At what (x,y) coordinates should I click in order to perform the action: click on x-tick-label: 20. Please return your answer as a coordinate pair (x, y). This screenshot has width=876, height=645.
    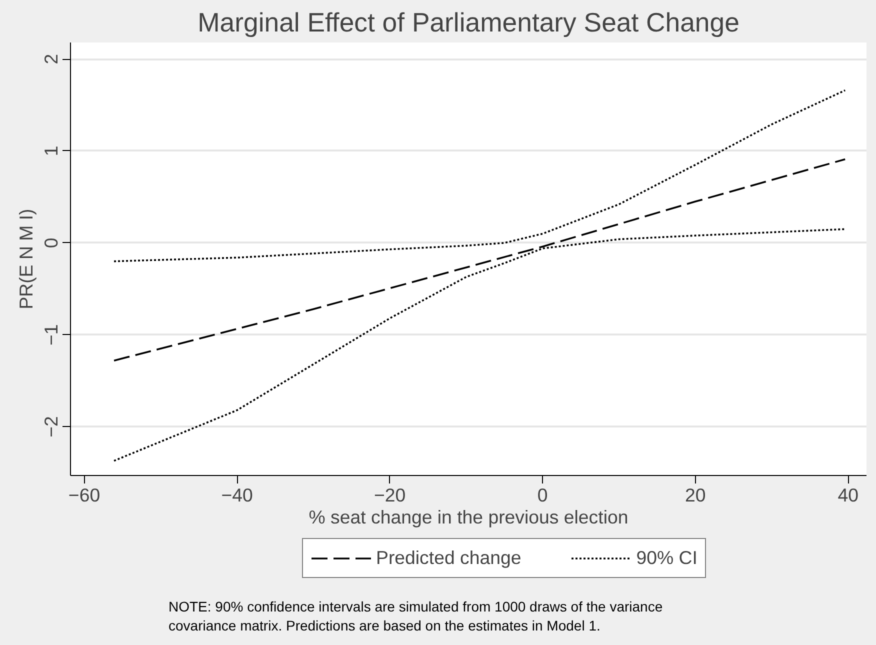
    Looking at the image, I should click on (695, 495).